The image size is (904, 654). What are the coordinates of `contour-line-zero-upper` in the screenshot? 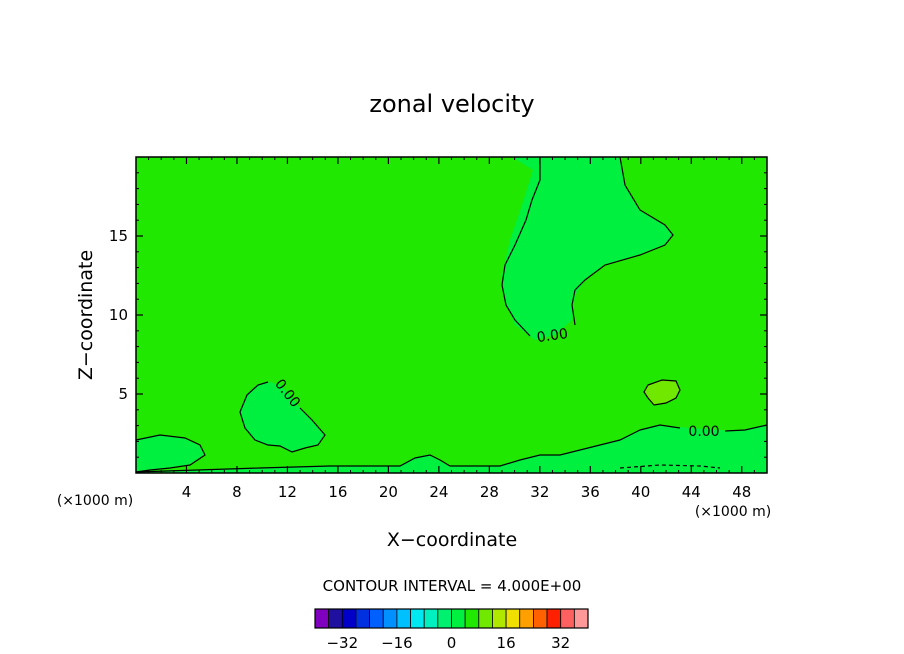 It's located at (587, 246).